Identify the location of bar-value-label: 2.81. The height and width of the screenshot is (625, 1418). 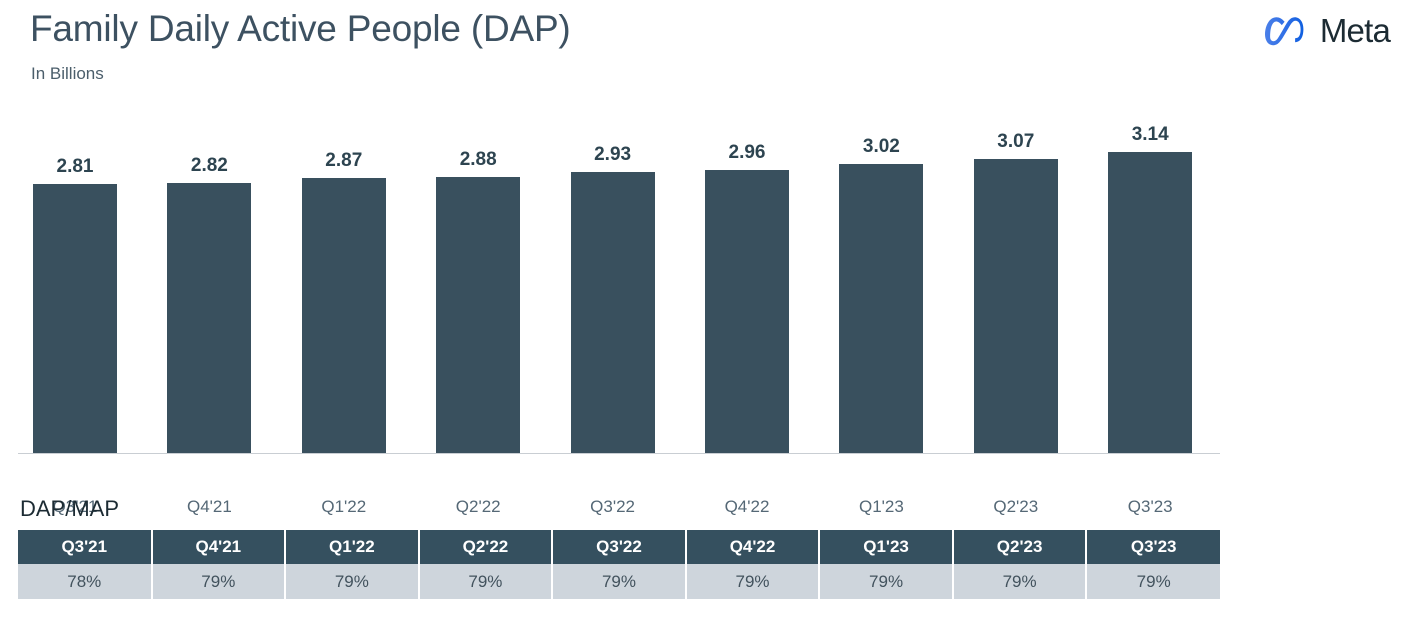
(75, 166).